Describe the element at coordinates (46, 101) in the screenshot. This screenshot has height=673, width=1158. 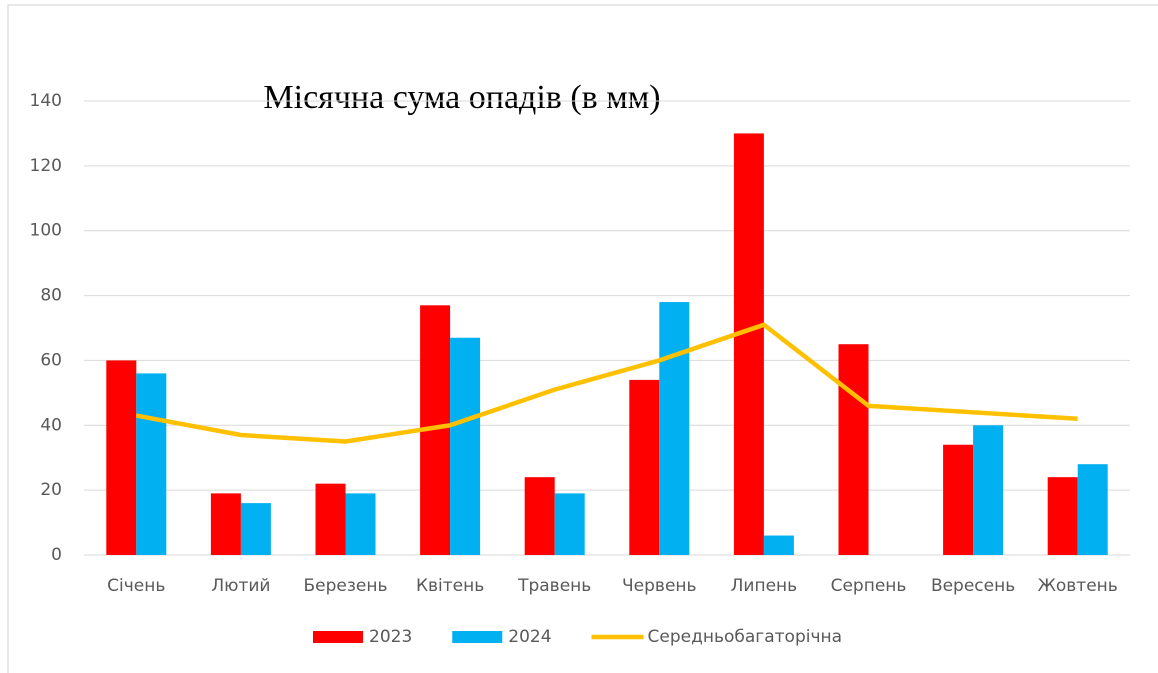
I see `y-tick-label: 140` at that location.